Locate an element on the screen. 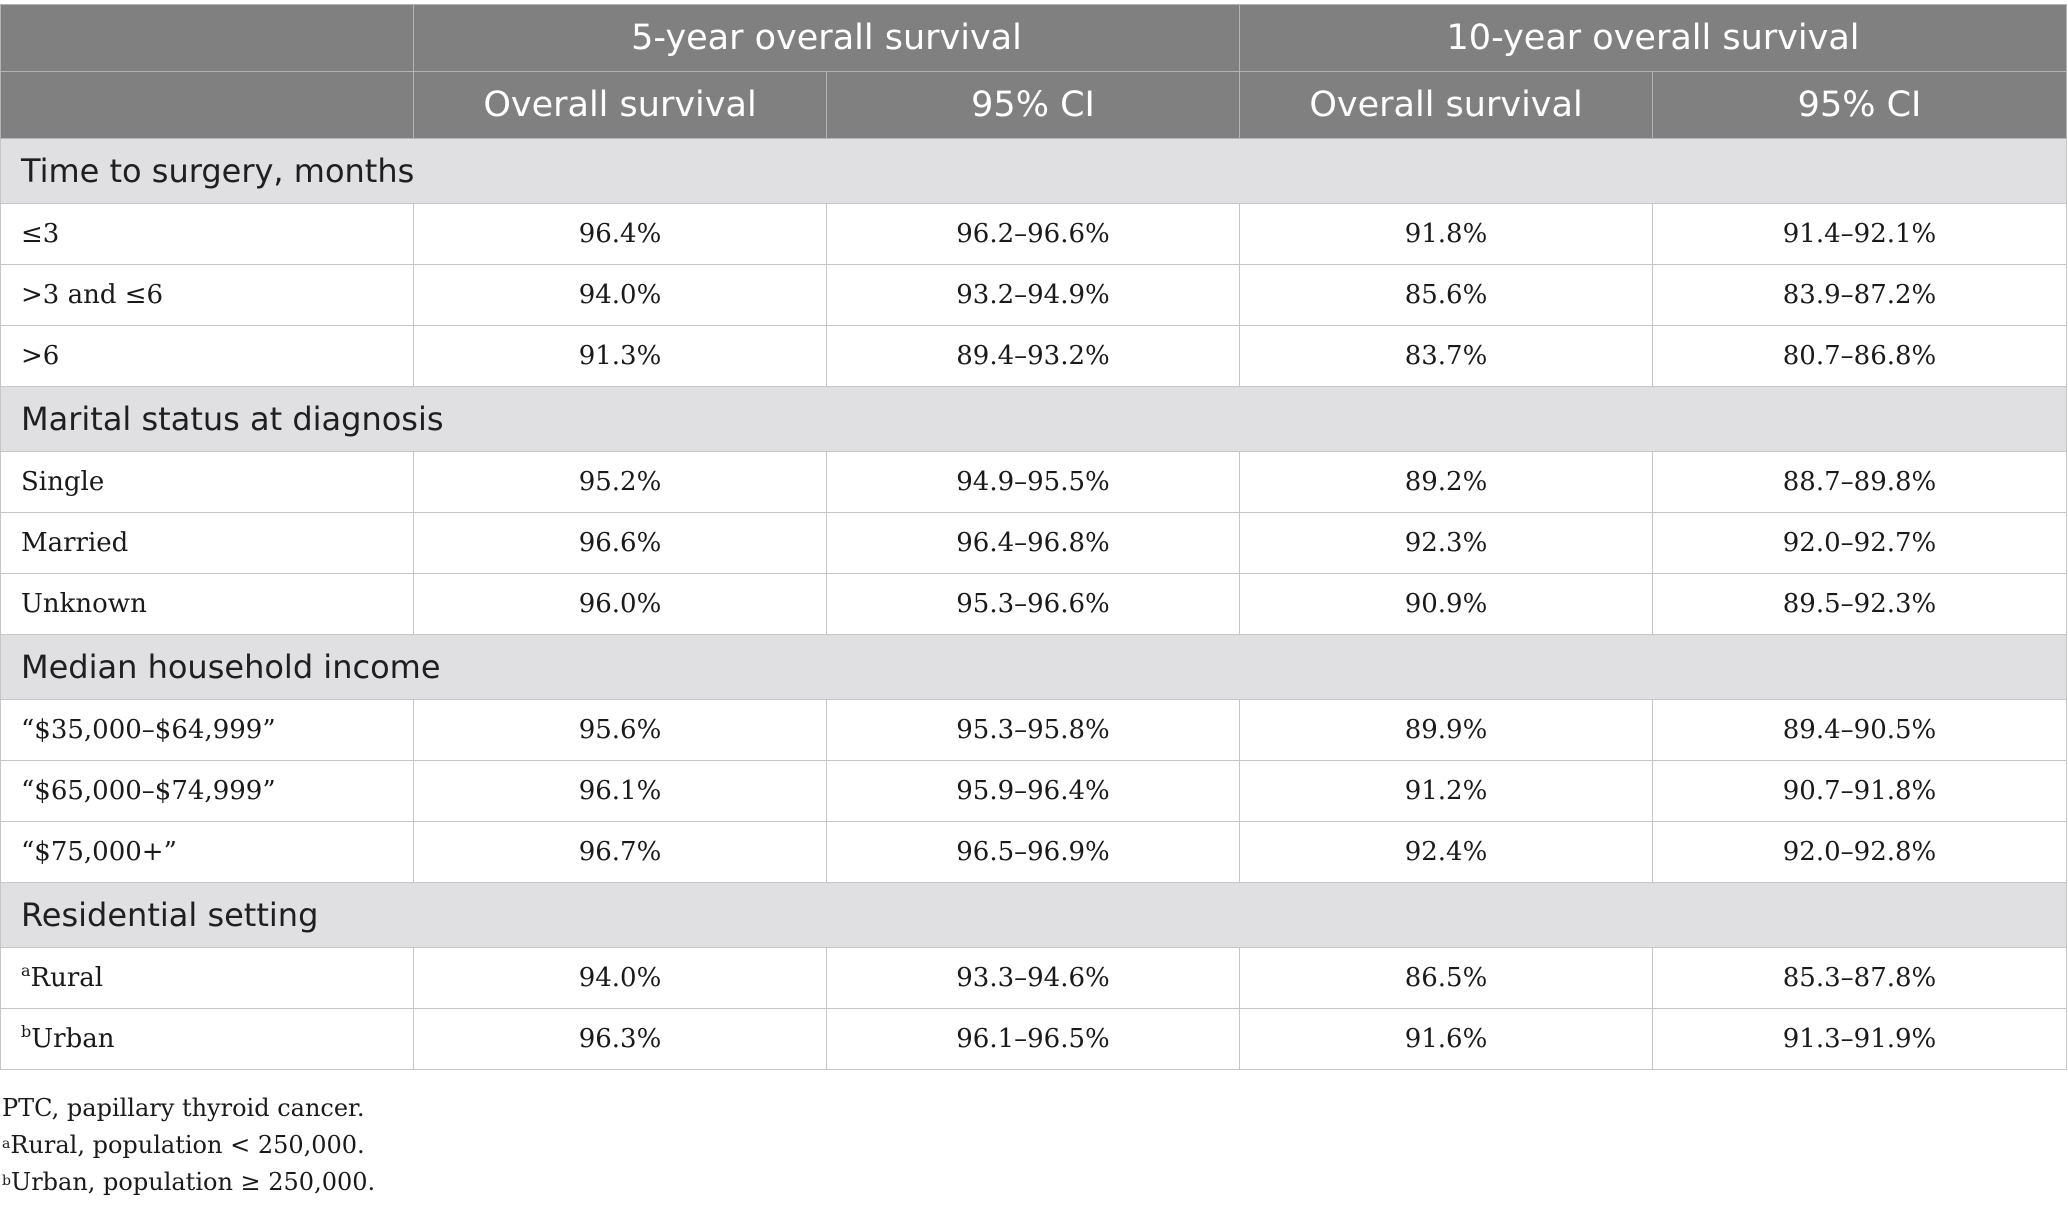 This screenshot has height=1208, width=2068. table-row: ≤3 96.4% 96.2–96.6% 91.8% 91.4–92.1% is located at coordinates (1034, 234).